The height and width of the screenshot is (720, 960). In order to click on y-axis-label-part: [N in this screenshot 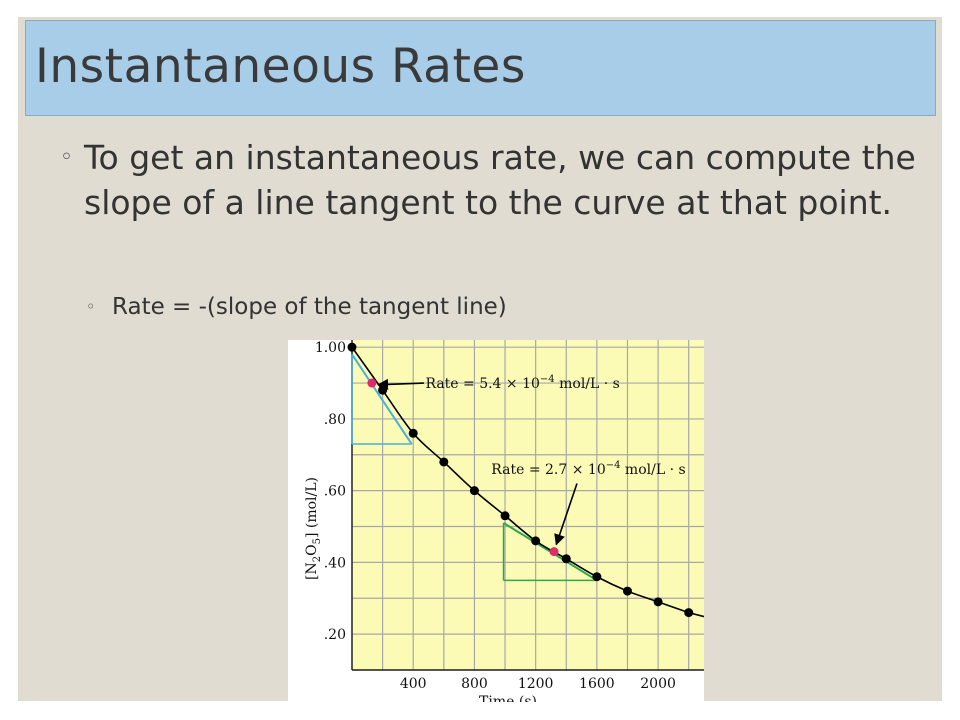, I will do `click(312, 571)`.